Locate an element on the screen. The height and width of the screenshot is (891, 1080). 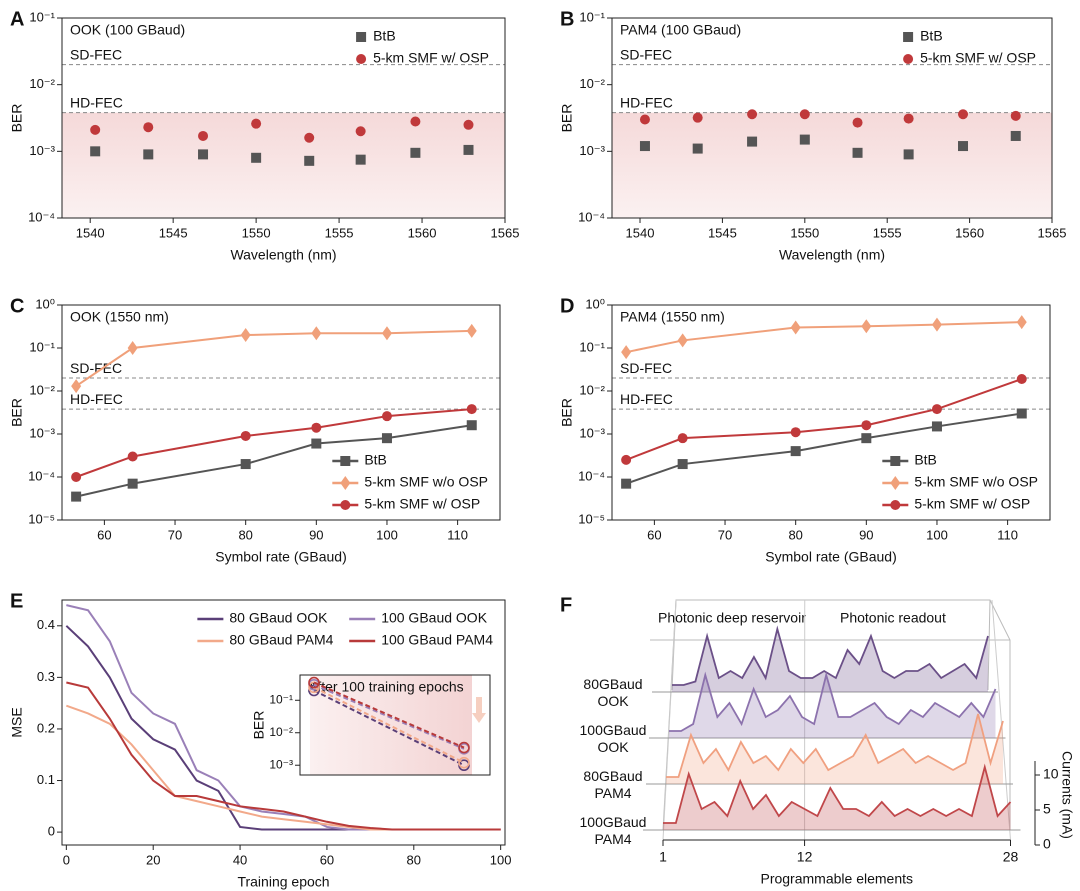
row-label: 100GBaud PAM4 is located at coordinates (613, 830).